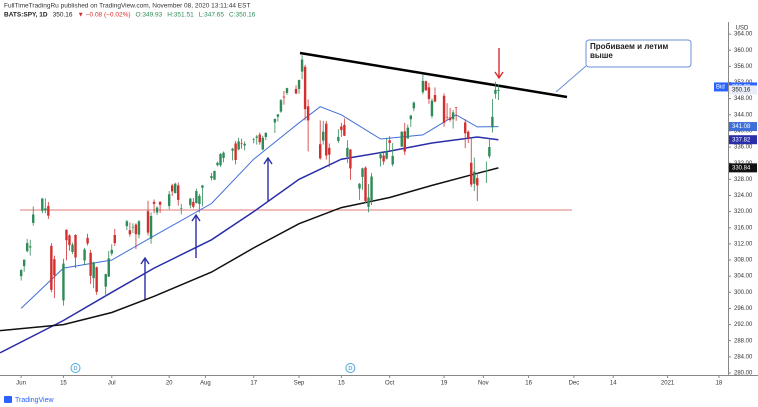  I want to click on price-label: 330.84, so click(741, 168).